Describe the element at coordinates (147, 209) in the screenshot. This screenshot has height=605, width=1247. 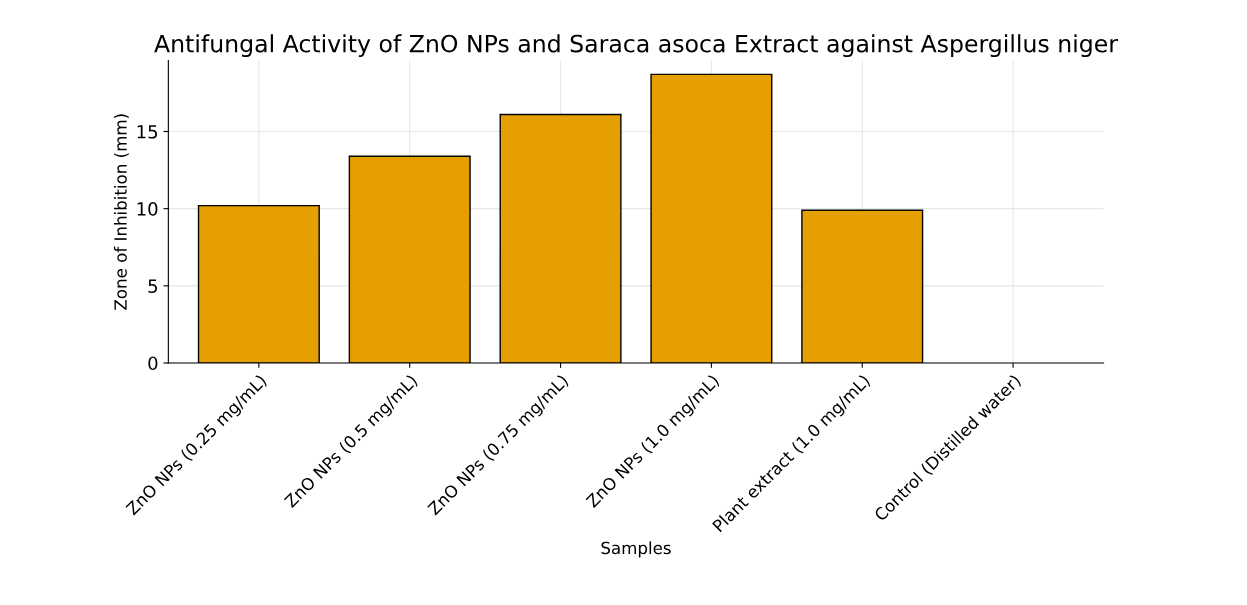
I see `y-tick-label: 10` at that location.